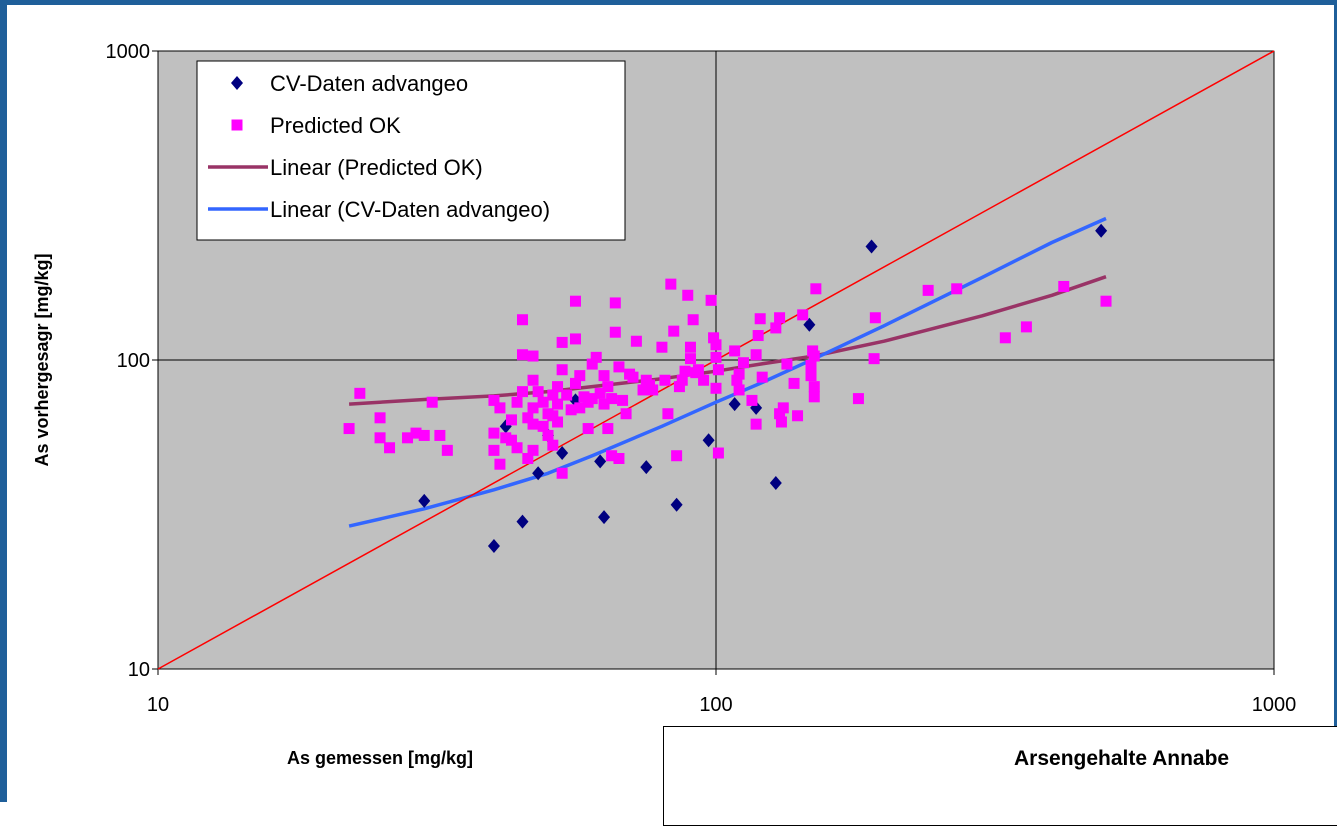 This screenshot has width=1337, height=826. I want to click on legend-label: Linear (Predicted OK), so click(376, 167).